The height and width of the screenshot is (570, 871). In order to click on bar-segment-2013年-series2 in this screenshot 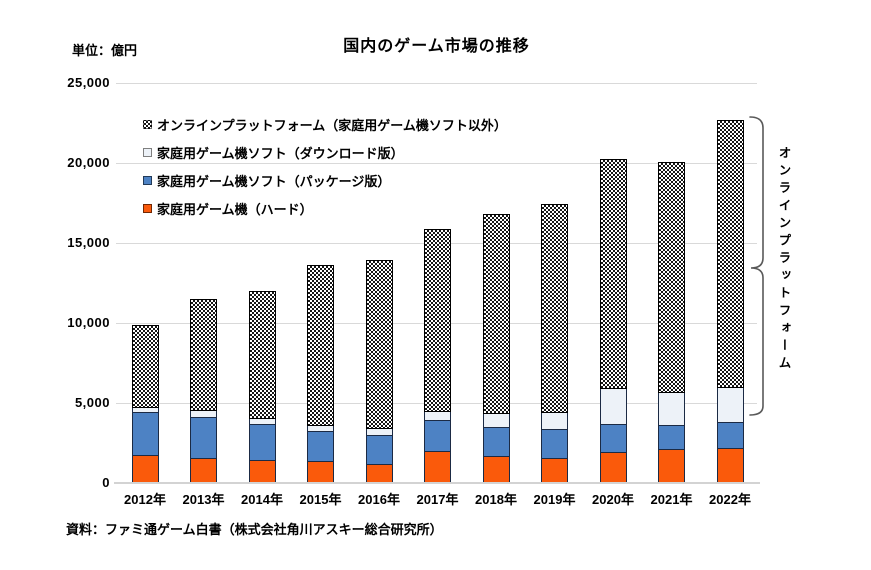, I will do `click(203, 415)`.